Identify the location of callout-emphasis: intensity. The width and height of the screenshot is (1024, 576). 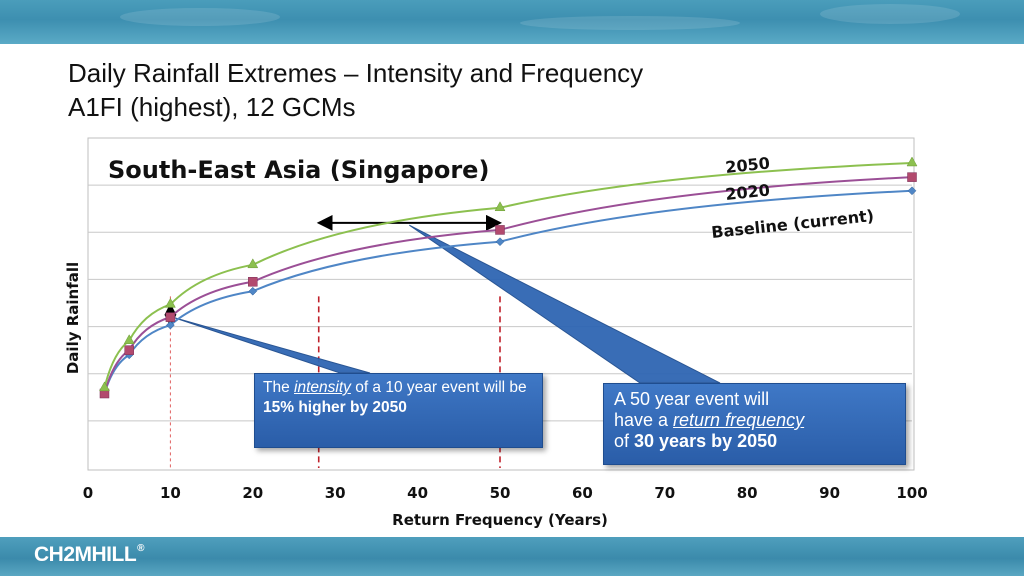
(322, 387).